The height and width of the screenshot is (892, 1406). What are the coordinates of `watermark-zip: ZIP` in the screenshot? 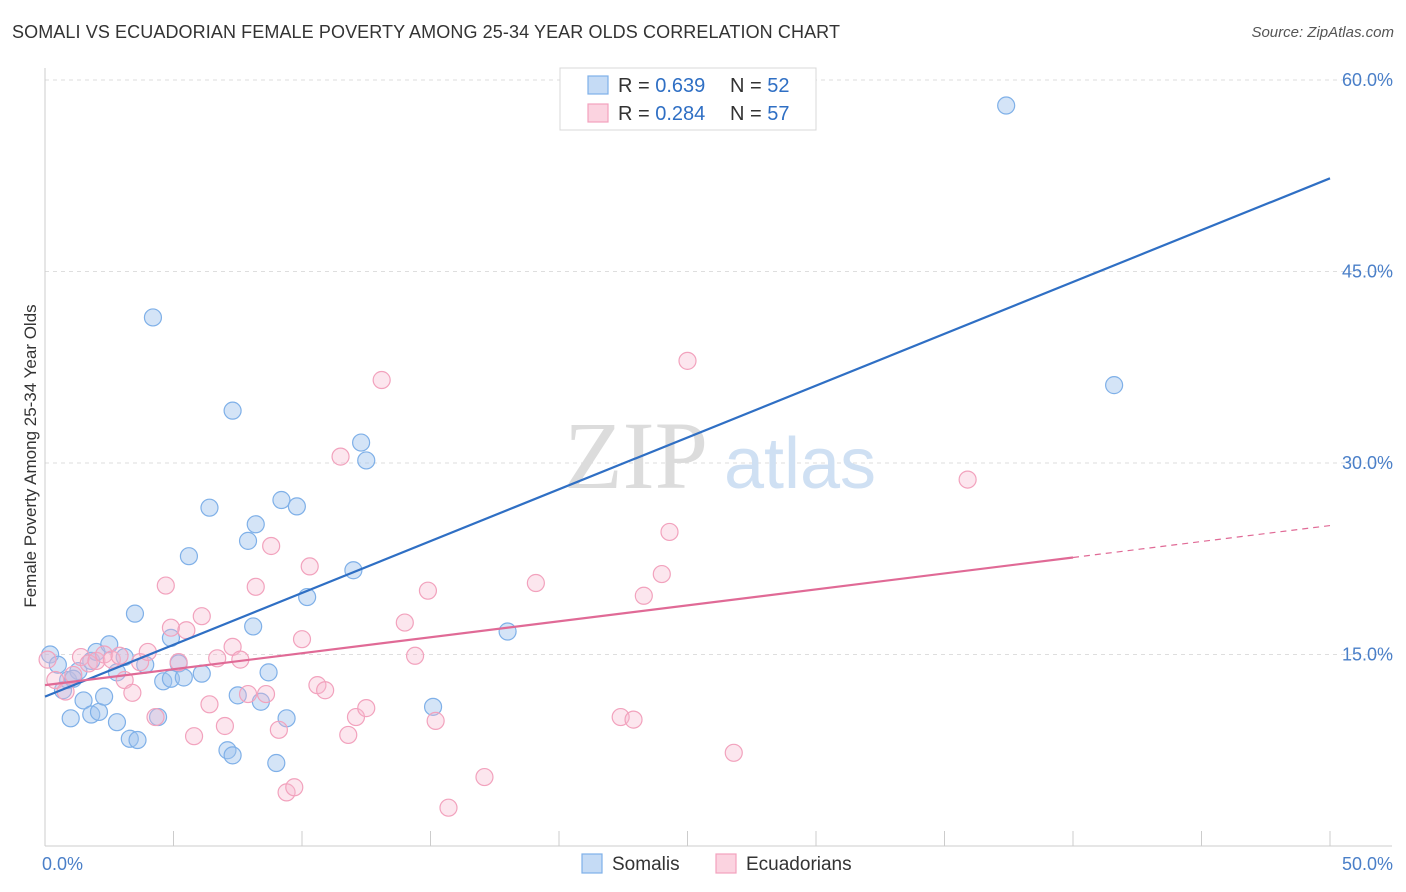 It's located at (636, 455).